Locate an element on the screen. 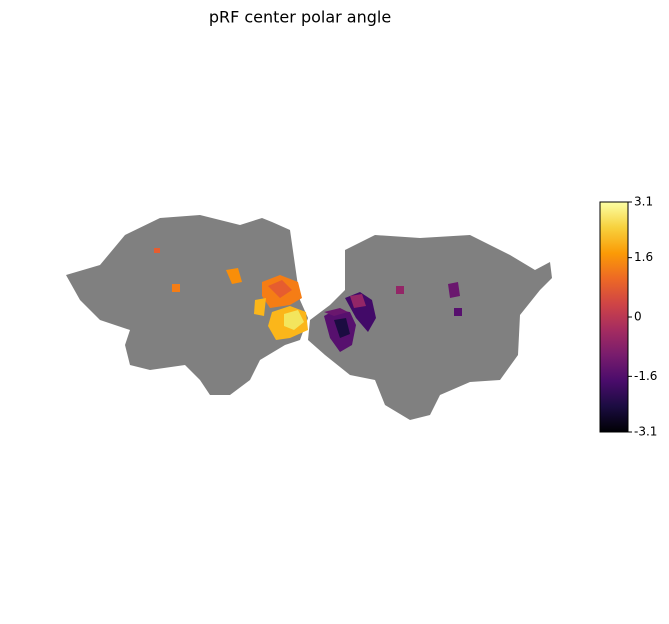  colorbar-tick-label: 3.1 is located at coordinates (643, 202).